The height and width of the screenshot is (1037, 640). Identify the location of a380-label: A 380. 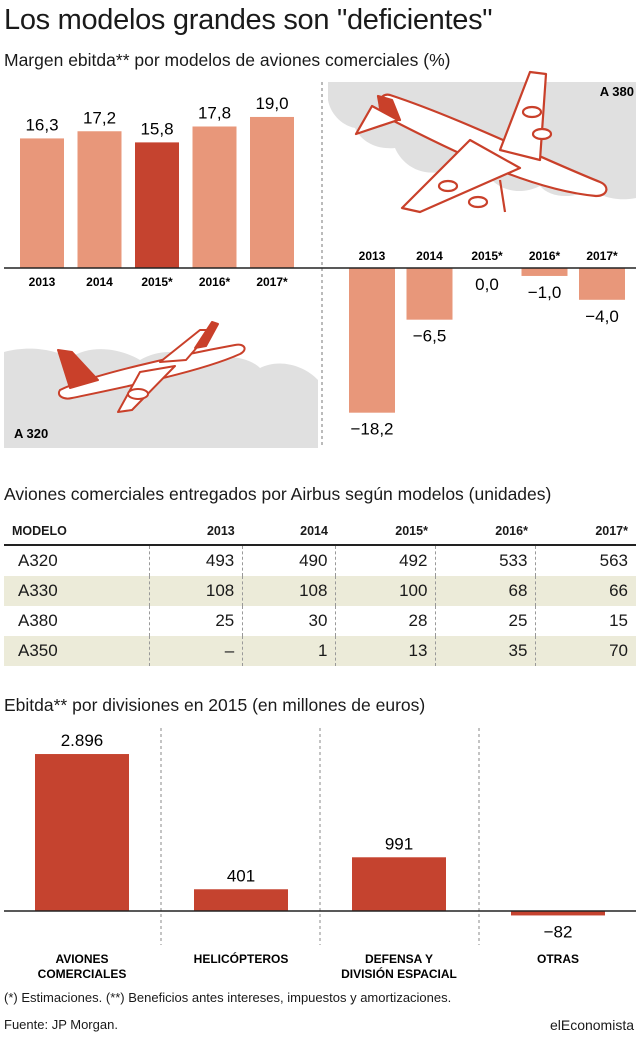
(617, 91).